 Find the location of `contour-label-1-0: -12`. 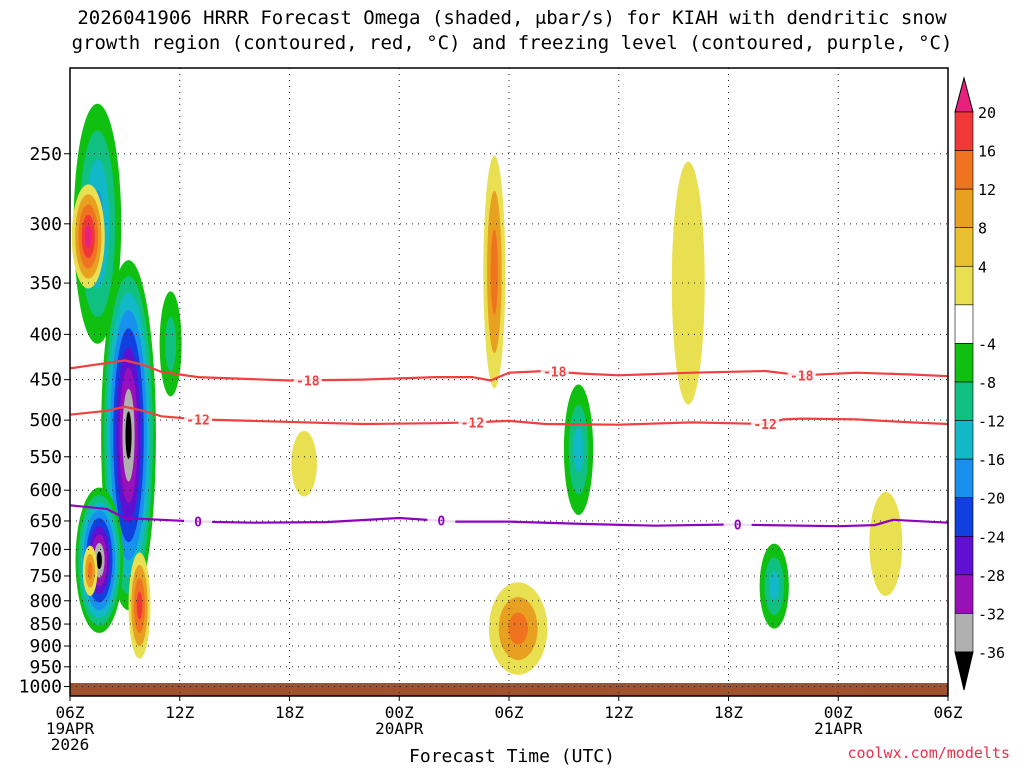

contour-label-1-0: -12 is located at coordinates (197, 420).